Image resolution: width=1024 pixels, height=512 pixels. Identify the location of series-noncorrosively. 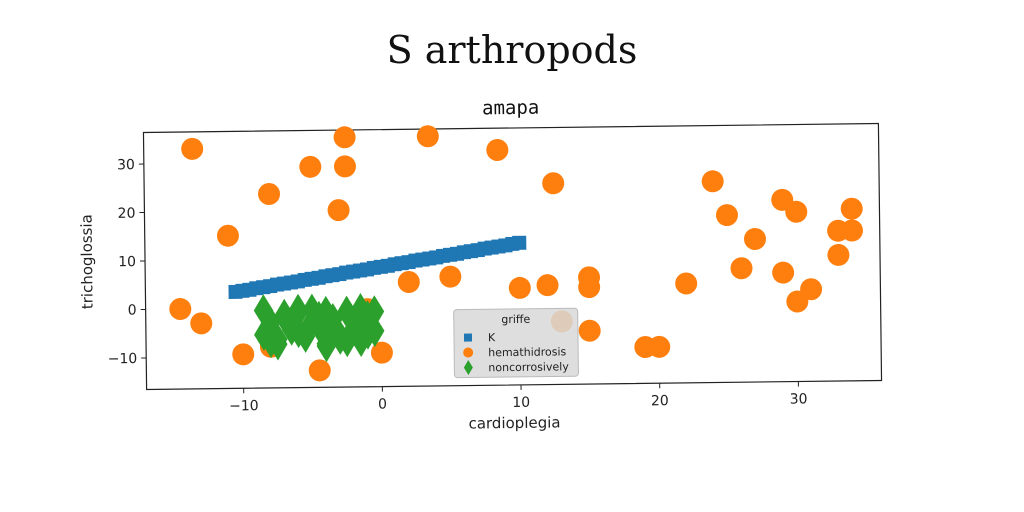
(319, 328).